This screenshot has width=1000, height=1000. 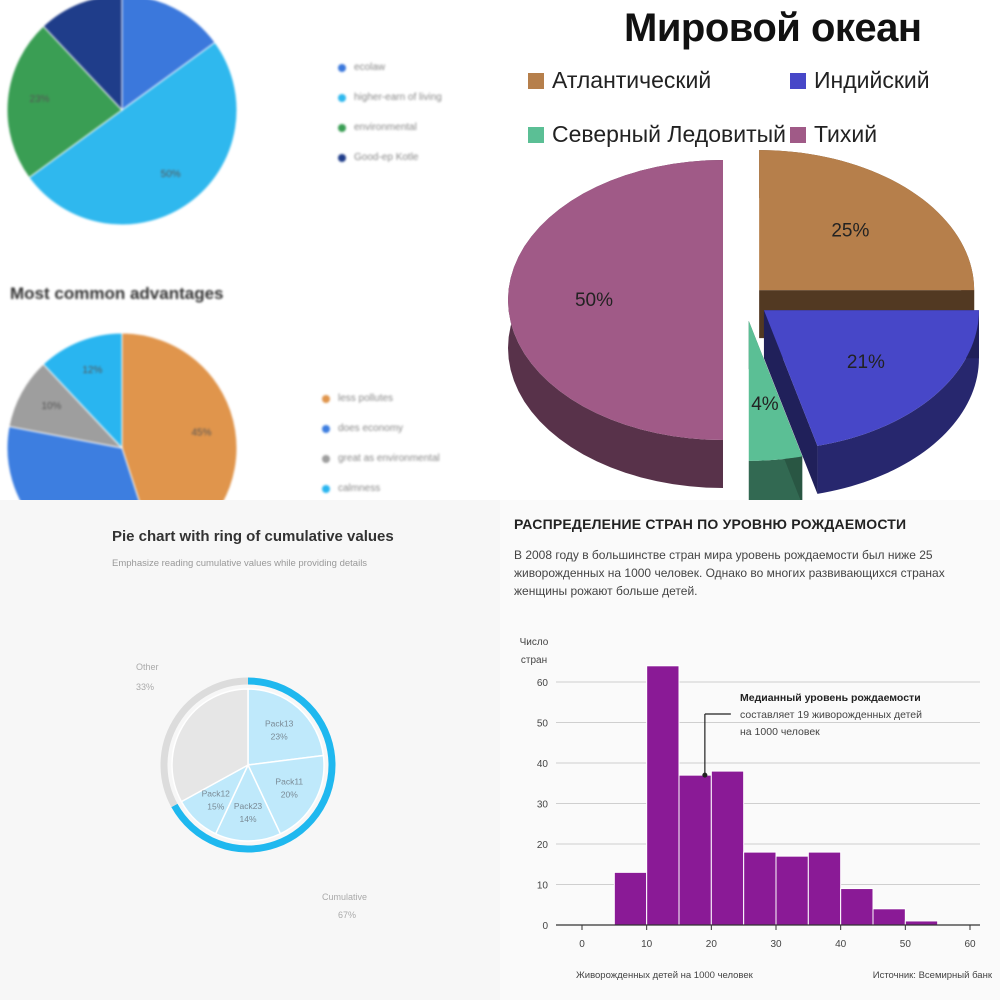 I want to click on cumulative-ring, so click(x=253, y=765).